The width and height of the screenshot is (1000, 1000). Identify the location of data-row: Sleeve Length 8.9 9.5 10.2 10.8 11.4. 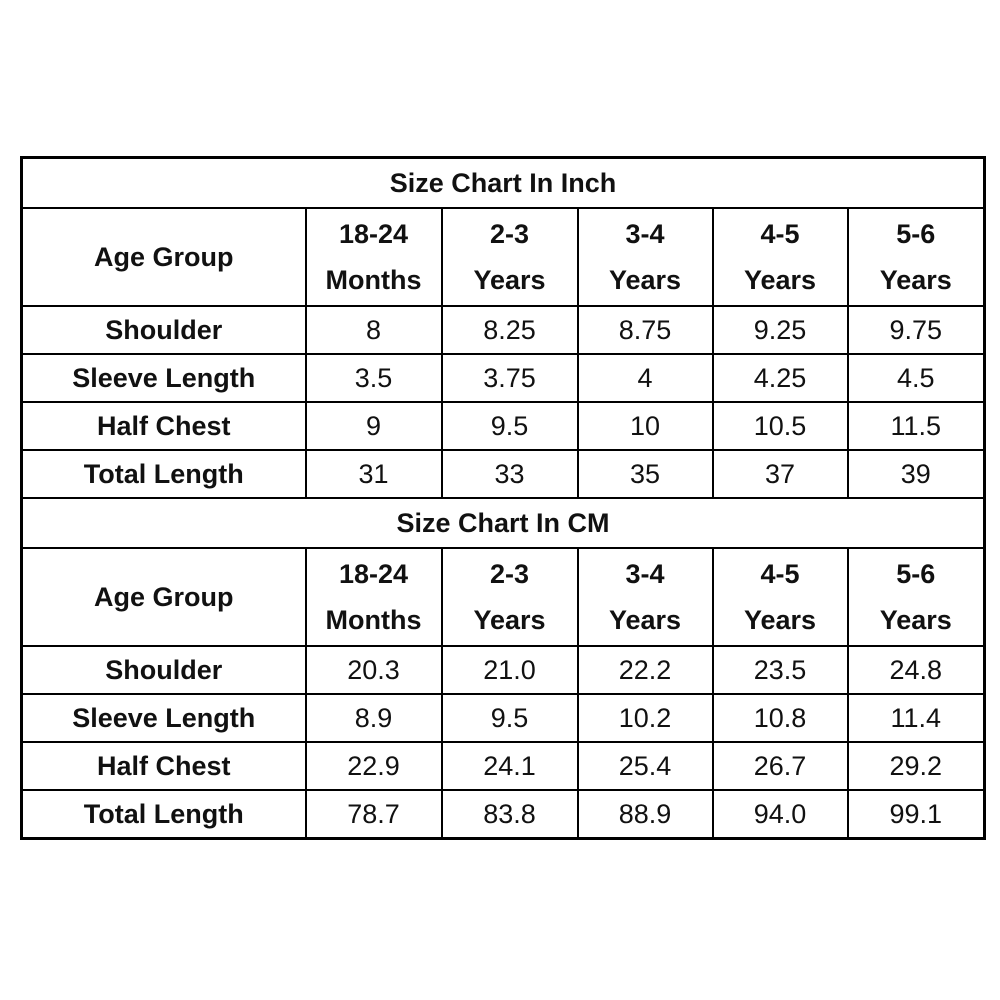
(503, 718).